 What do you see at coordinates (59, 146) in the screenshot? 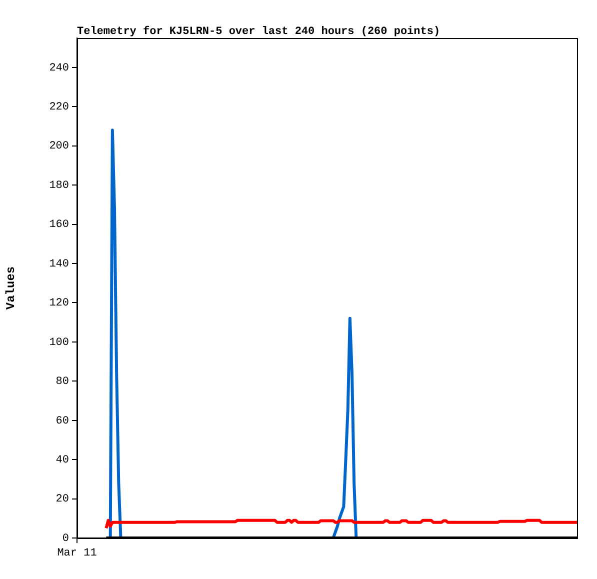
I see `y-tick-label: 200` at bounding box center [59, 146].